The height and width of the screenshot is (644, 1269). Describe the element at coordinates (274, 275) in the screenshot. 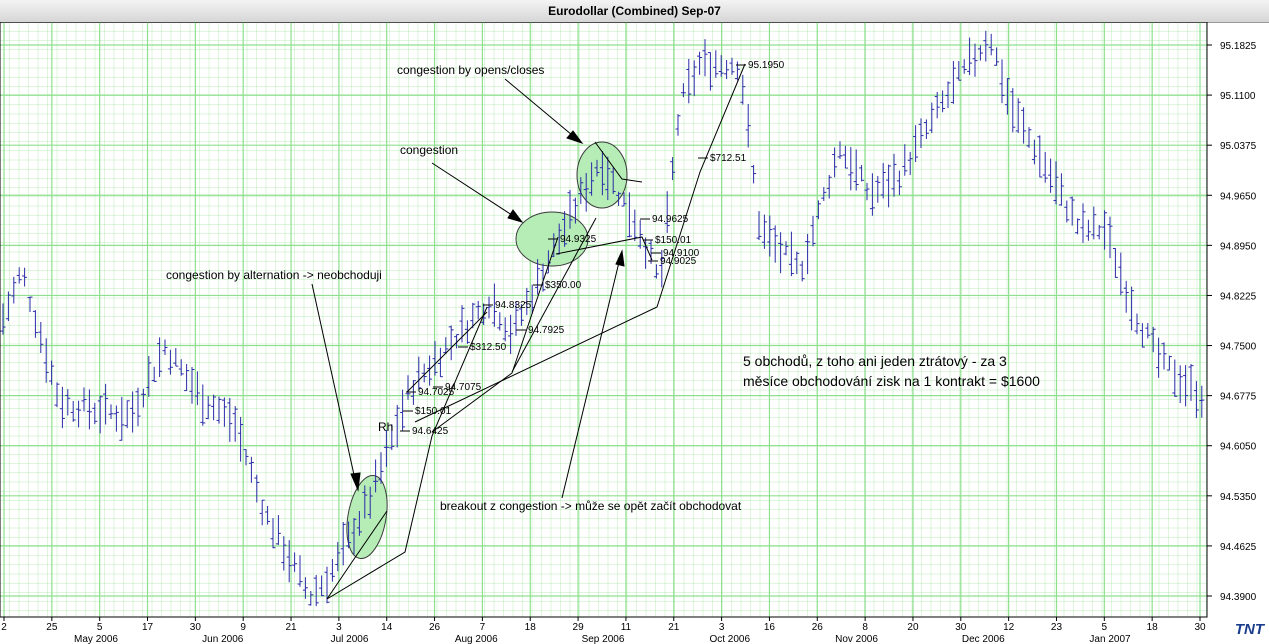

I see `annotation-alternation: congestion by alternation -> neobchoduji` at that location.